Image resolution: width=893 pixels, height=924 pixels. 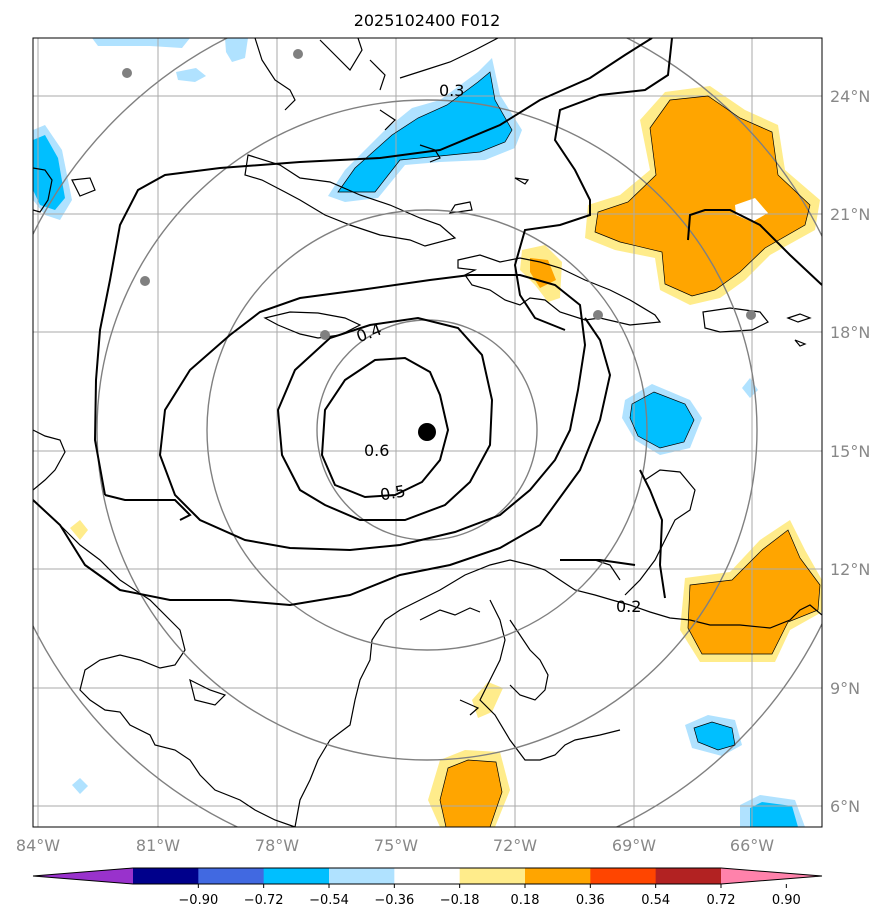 I want to click on contour-0.3-inner, so click(x=148, y=507).